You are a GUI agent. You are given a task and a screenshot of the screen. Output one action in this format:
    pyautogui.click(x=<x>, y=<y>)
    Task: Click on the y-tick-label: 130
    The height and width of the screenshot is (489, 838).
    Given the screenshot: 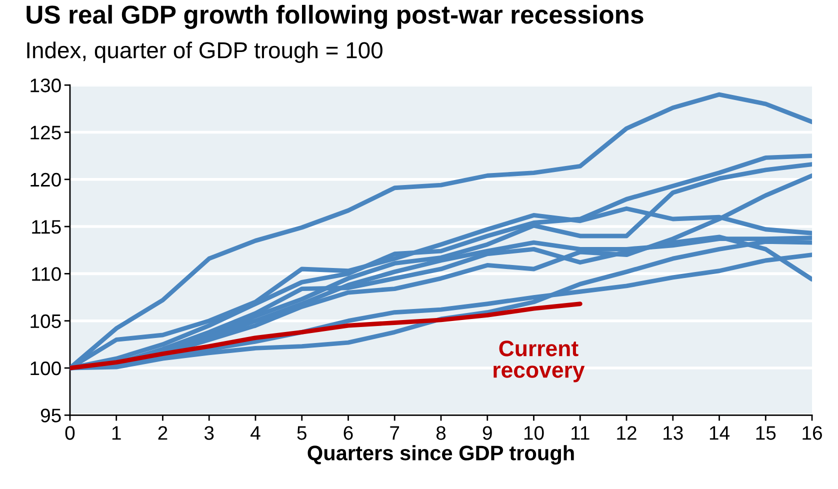 What is the action you would take?
    pyautogui.click(x=45, y=85)
    